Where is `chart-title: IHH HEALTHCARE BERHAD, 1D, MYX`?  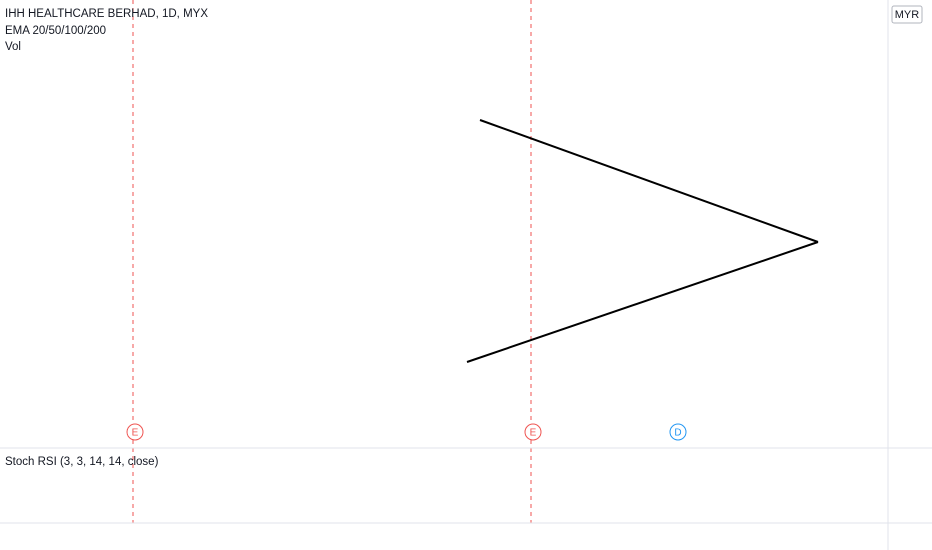
chart-title: IHH HEALTHCARE BERHAD, 1D, MYX is located at coordinates (106, 14).